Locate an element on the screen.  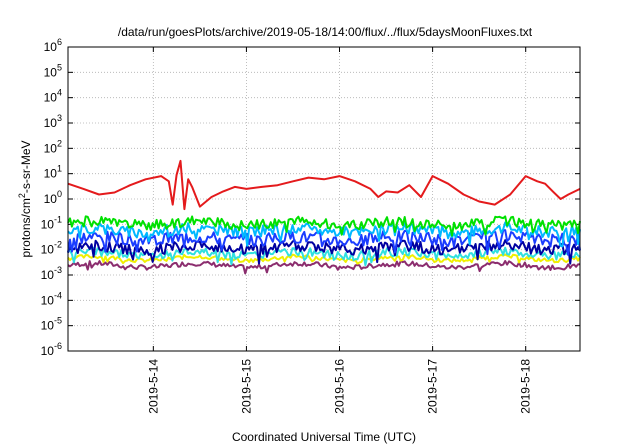
y-tick-label: 10⁻³ is located at coordinates (51, 273).